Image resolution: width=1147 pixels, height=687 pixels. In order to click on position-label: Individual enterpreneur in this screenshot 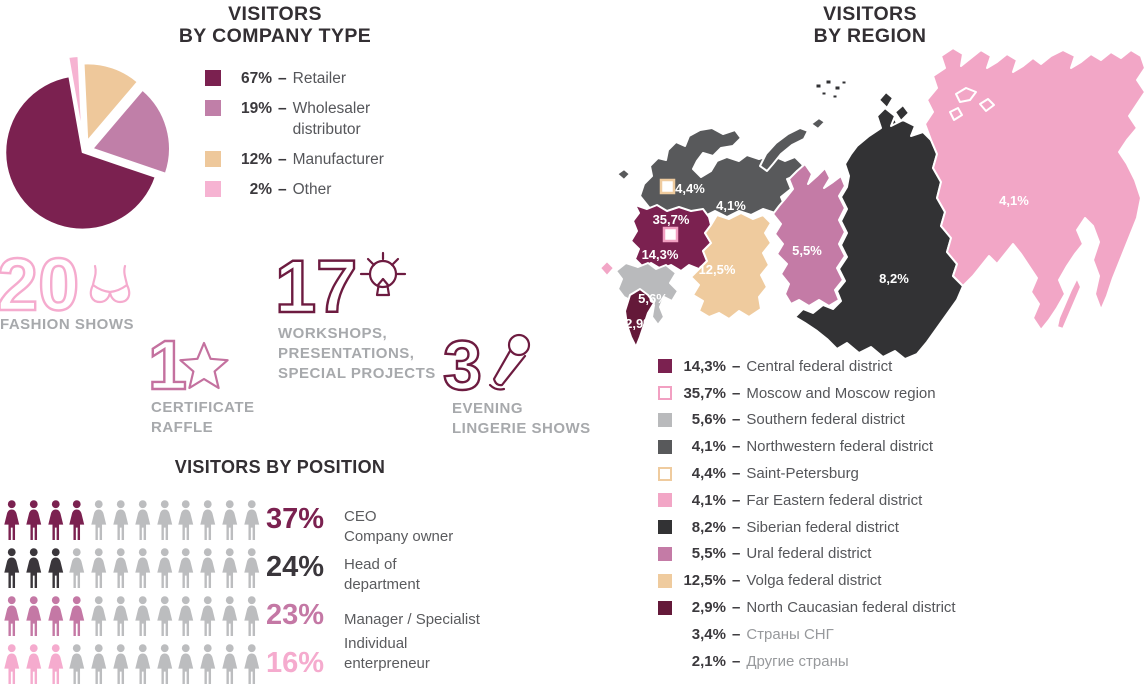, I will do `click(387, 653)`.